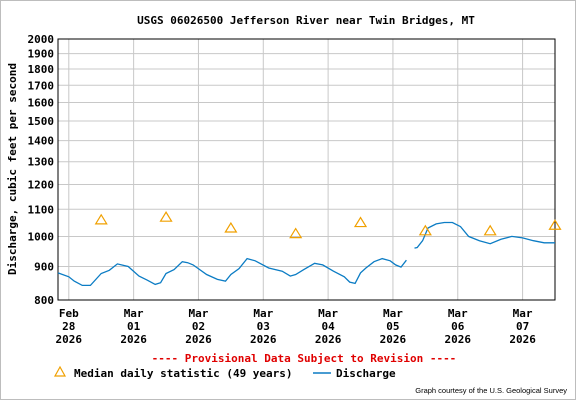  I want to click on legend-median-label: Median daily statistic (49 years), so click(183, 373).